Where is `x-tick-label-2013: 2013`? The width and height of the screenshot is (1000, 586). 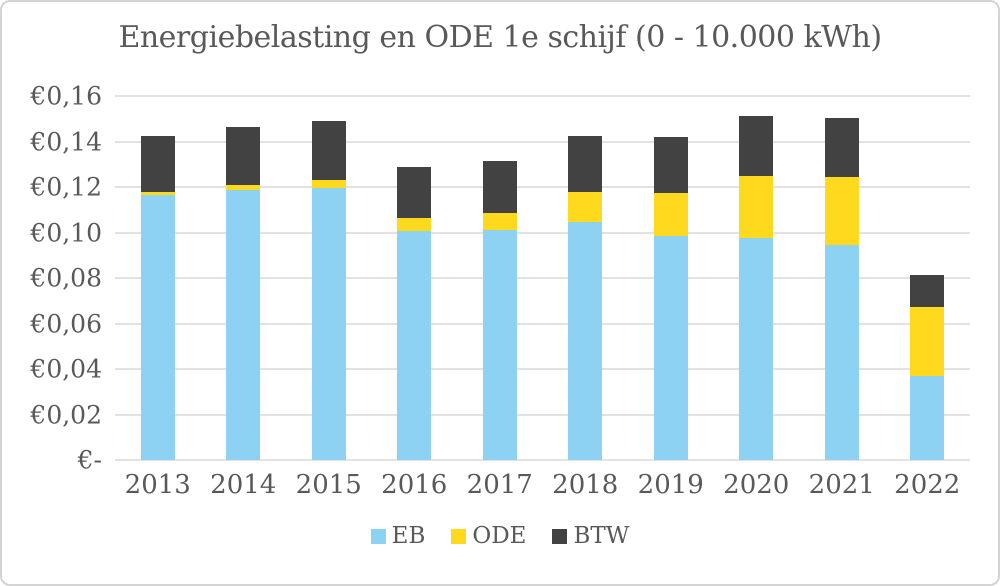
x-tick-label-2013: 2013 is located at coordinates (157, 485).